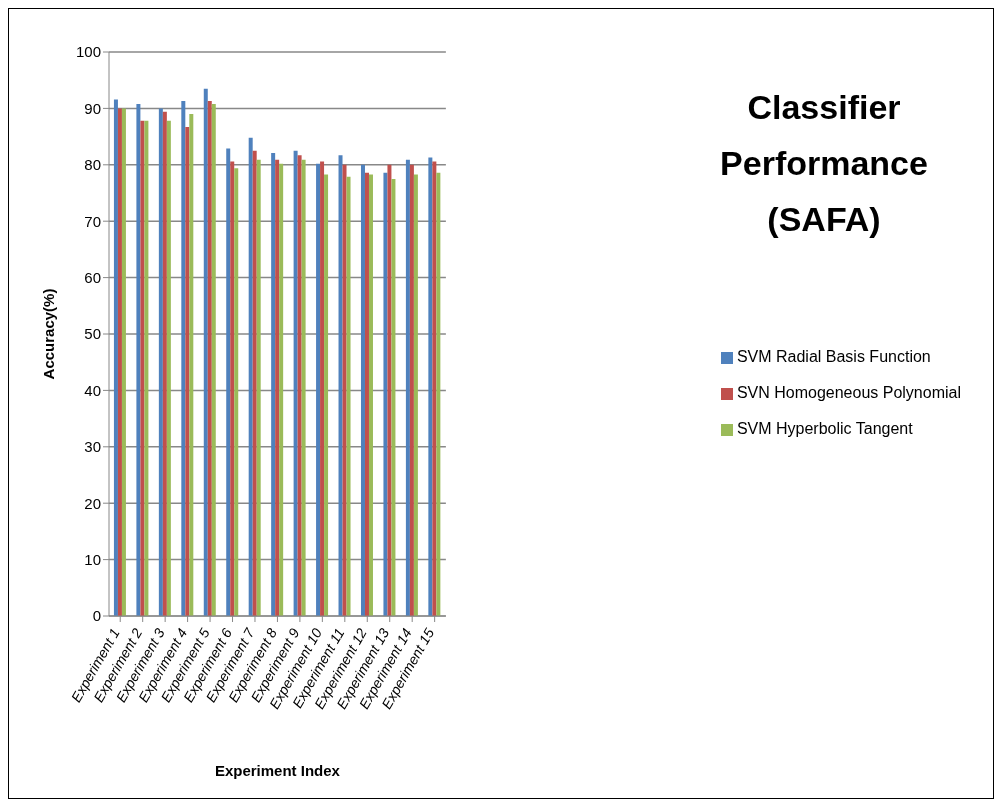  Describe the element at coordinates (824, 428) in the screenshot. I see `legend-label: SVM Hyperbolic Tangent` at that location.